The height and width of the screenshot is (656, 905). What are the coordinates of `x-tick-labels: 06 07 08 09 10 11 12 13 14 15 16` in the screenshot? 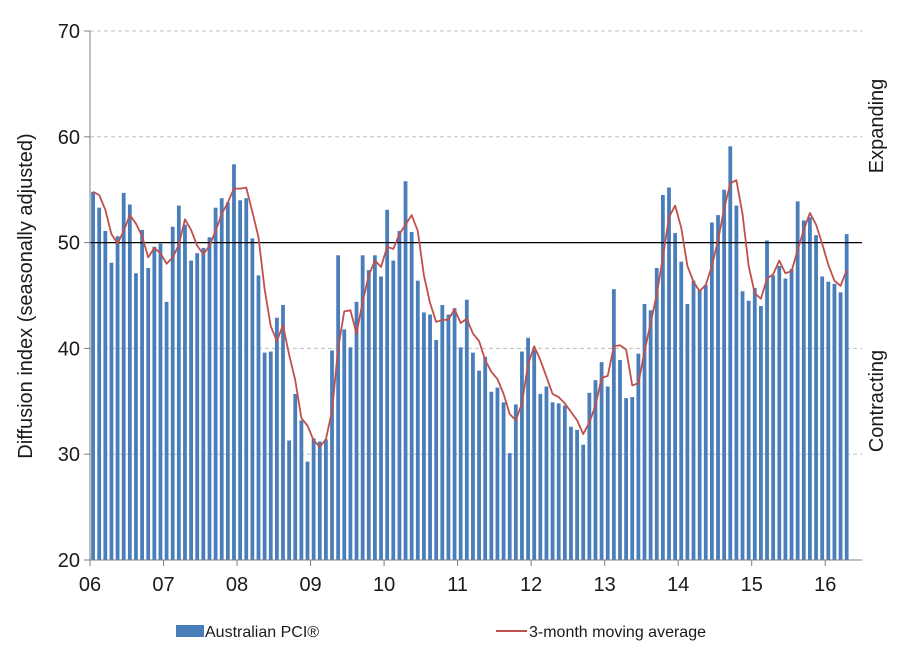 It's located at (457, 585).